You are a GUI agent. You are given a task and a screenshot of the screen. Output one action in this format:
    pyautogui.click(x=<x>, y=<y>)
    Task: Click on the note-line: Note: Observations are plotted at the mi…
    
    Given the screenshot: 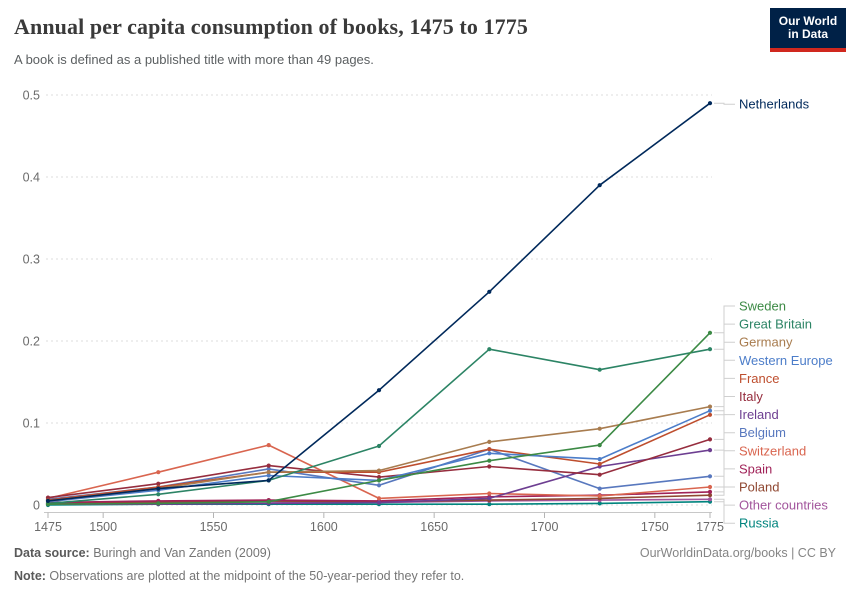 What is the action you would take?
    pyautogui.click(x=239, y=576)
    